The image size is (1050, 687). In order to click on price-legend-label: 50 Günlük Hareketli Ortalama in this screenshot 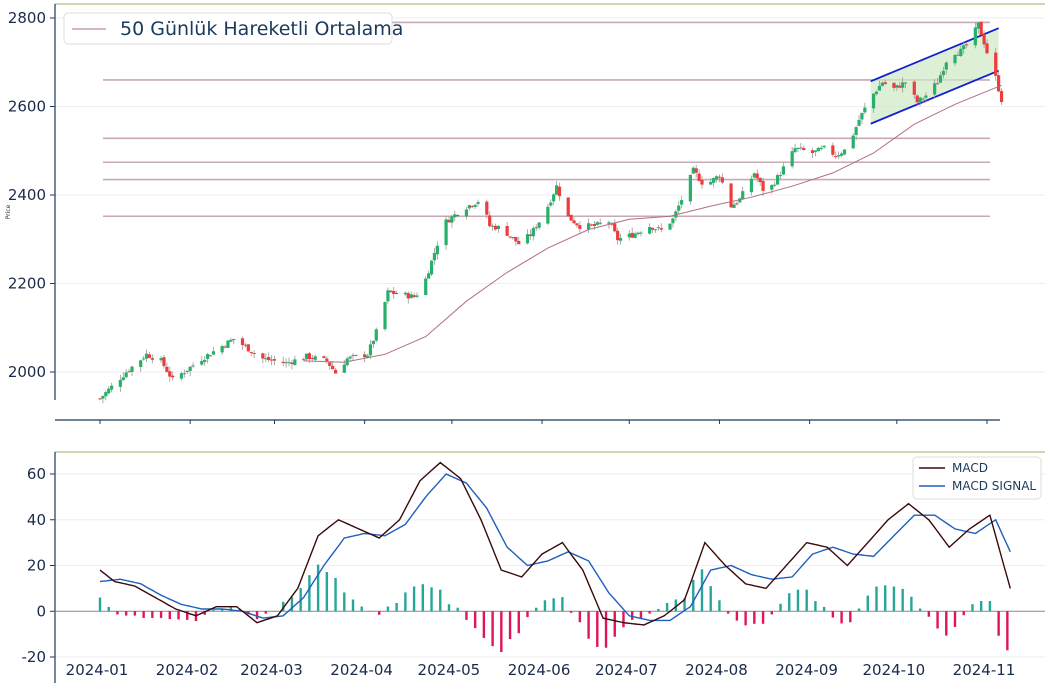, I will do `click(261, 29)`.